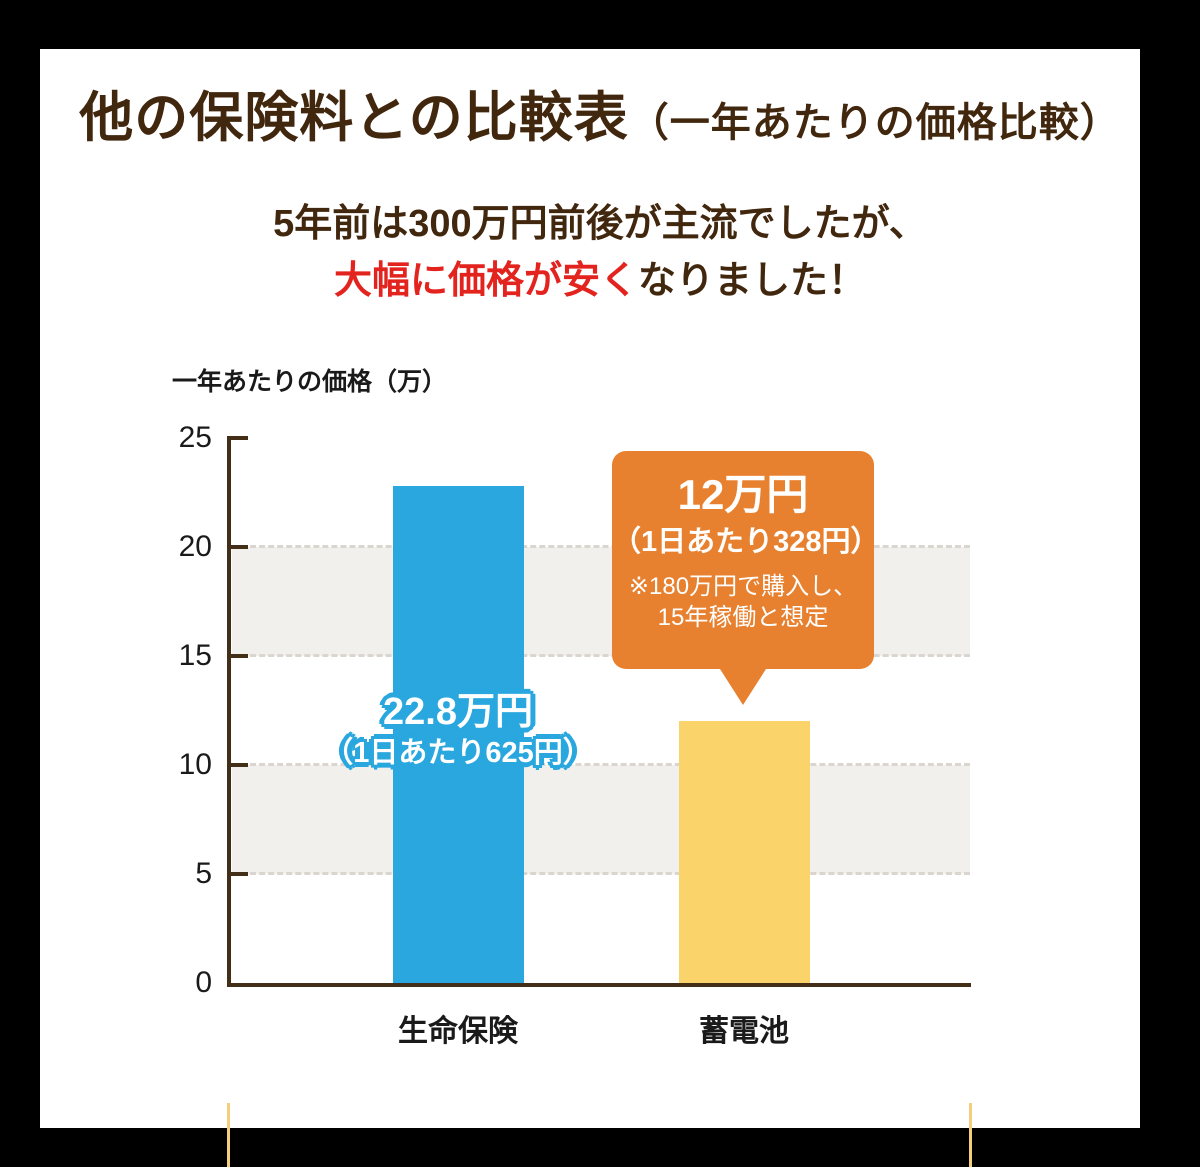  What do you see at coordinates (744, 852) in the screenshot?
I see `bar-蓄電池` at bounding box center [744, 852].